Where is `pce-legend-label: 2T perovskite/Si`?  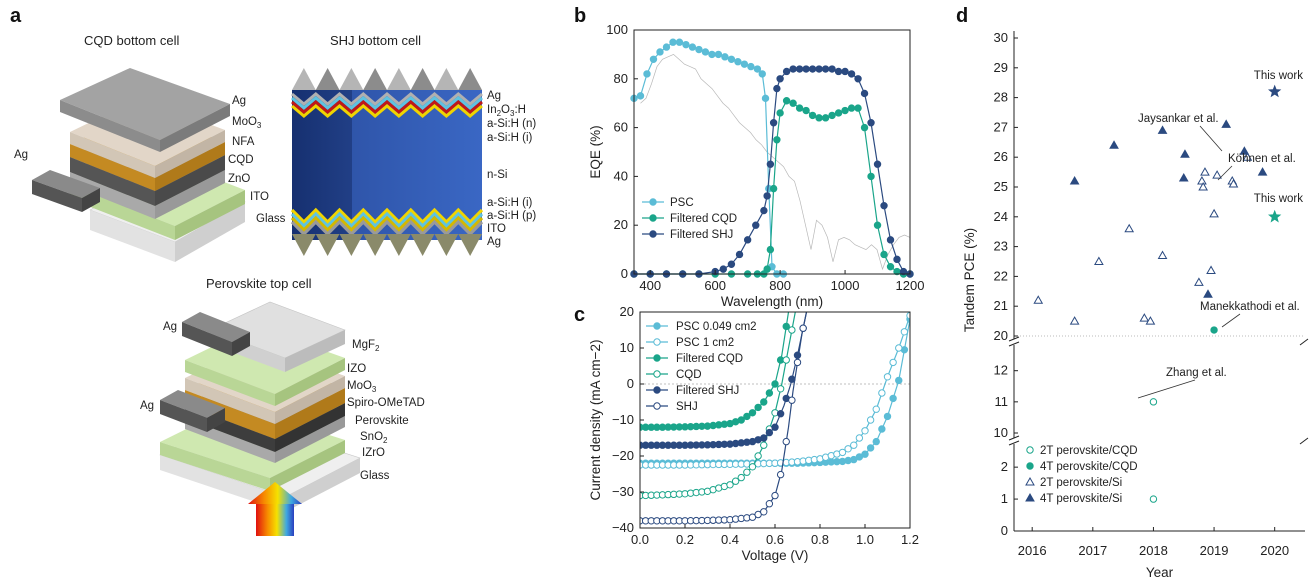 pce-legend-label: 2T perovskite/Si is located at coordinates (1081, 483).